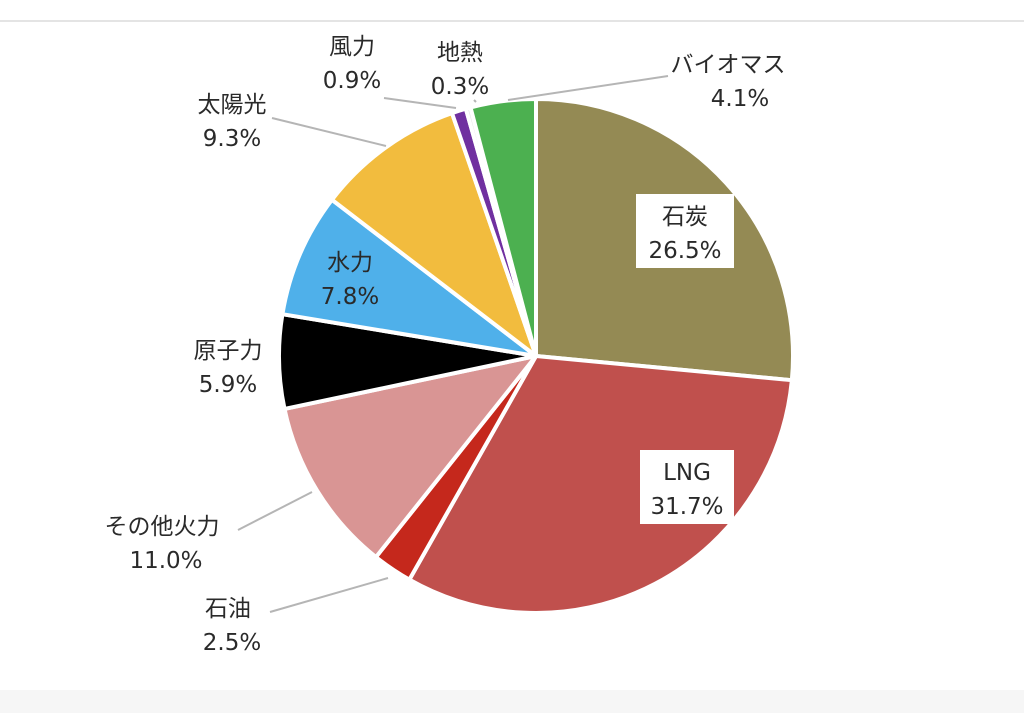 The width and height of the screenshot is (1024, 713). Describe the element at coordinates (687, 473) in the screenshot. I see `slice-name-label-1: LNG` at that location.